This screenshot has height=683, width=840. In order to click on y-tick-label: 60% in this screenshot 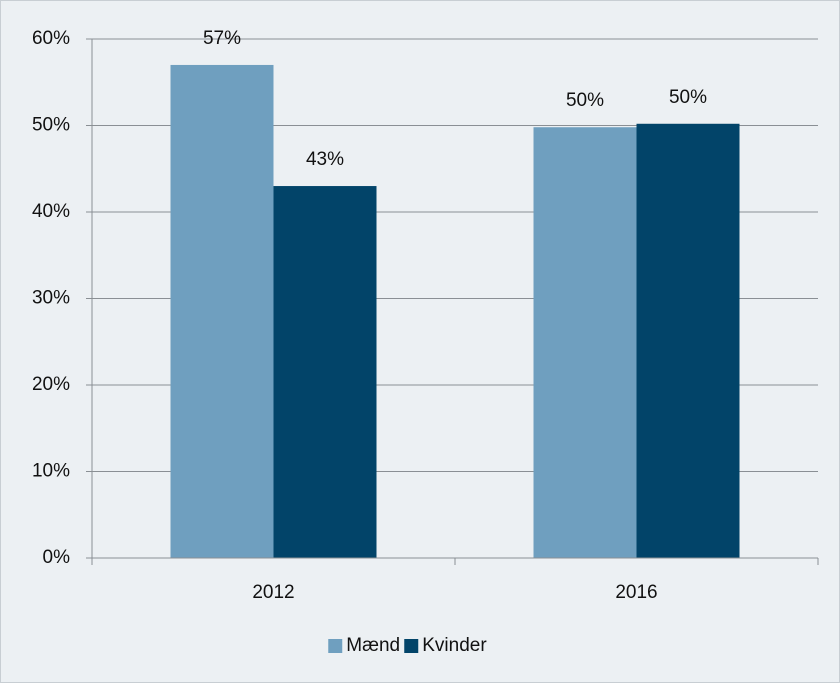, I will do `click(51, 38)`.